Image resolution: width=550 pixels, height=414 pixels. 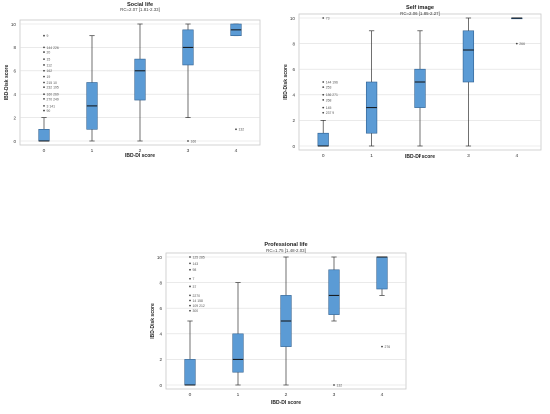 What do you see at coordinates (51, 106) in the screenshot?
I see `outlier-label: 3 141` at bounding box center [51, 106].